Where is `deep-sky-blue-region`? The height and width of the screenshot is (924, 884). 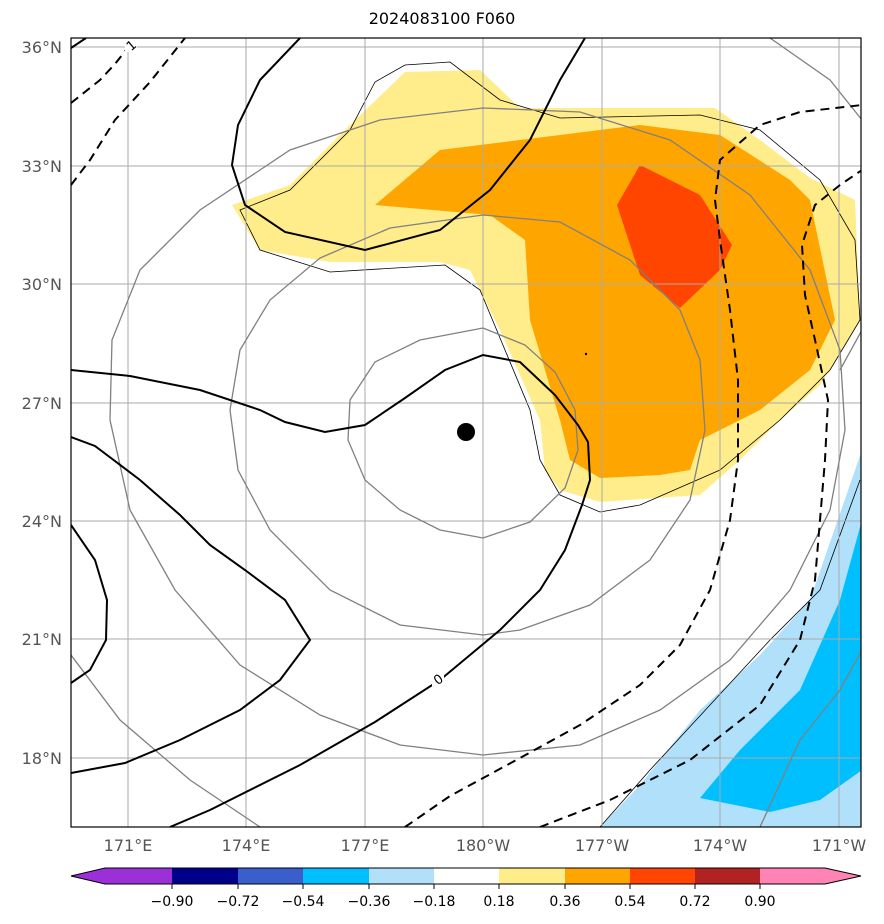
deep-sky-blue-region is located at coordinates (780, 667).